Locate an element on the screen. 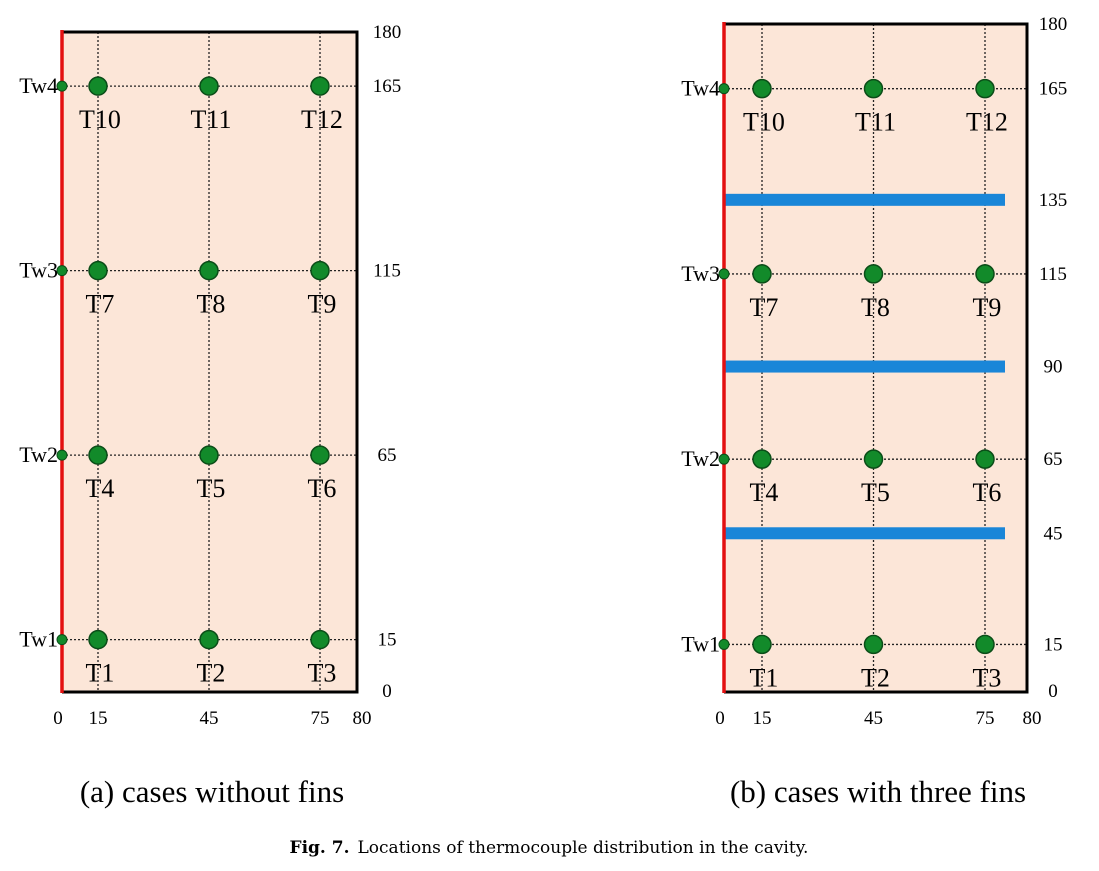 Image resolution: width=1099 pixels, height=871 pixels. y-tick-label: 0 is located at coordinates (1053, 691).